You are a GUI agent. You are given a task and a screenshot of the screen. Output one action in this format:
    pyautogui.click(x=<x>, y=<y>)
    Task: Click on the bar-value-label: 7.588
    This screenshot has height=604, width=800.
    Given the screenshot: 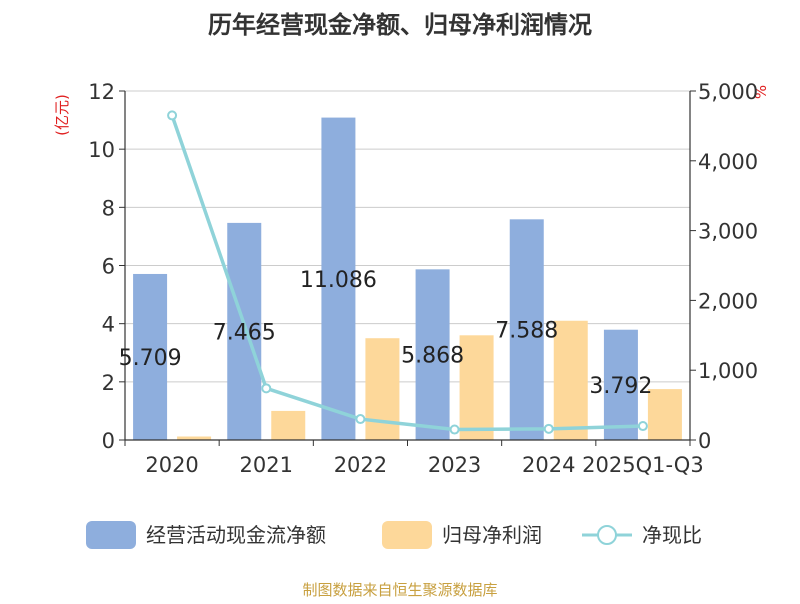 What is the action you would take?
    pyautogui.click(x=526, y=331)
    